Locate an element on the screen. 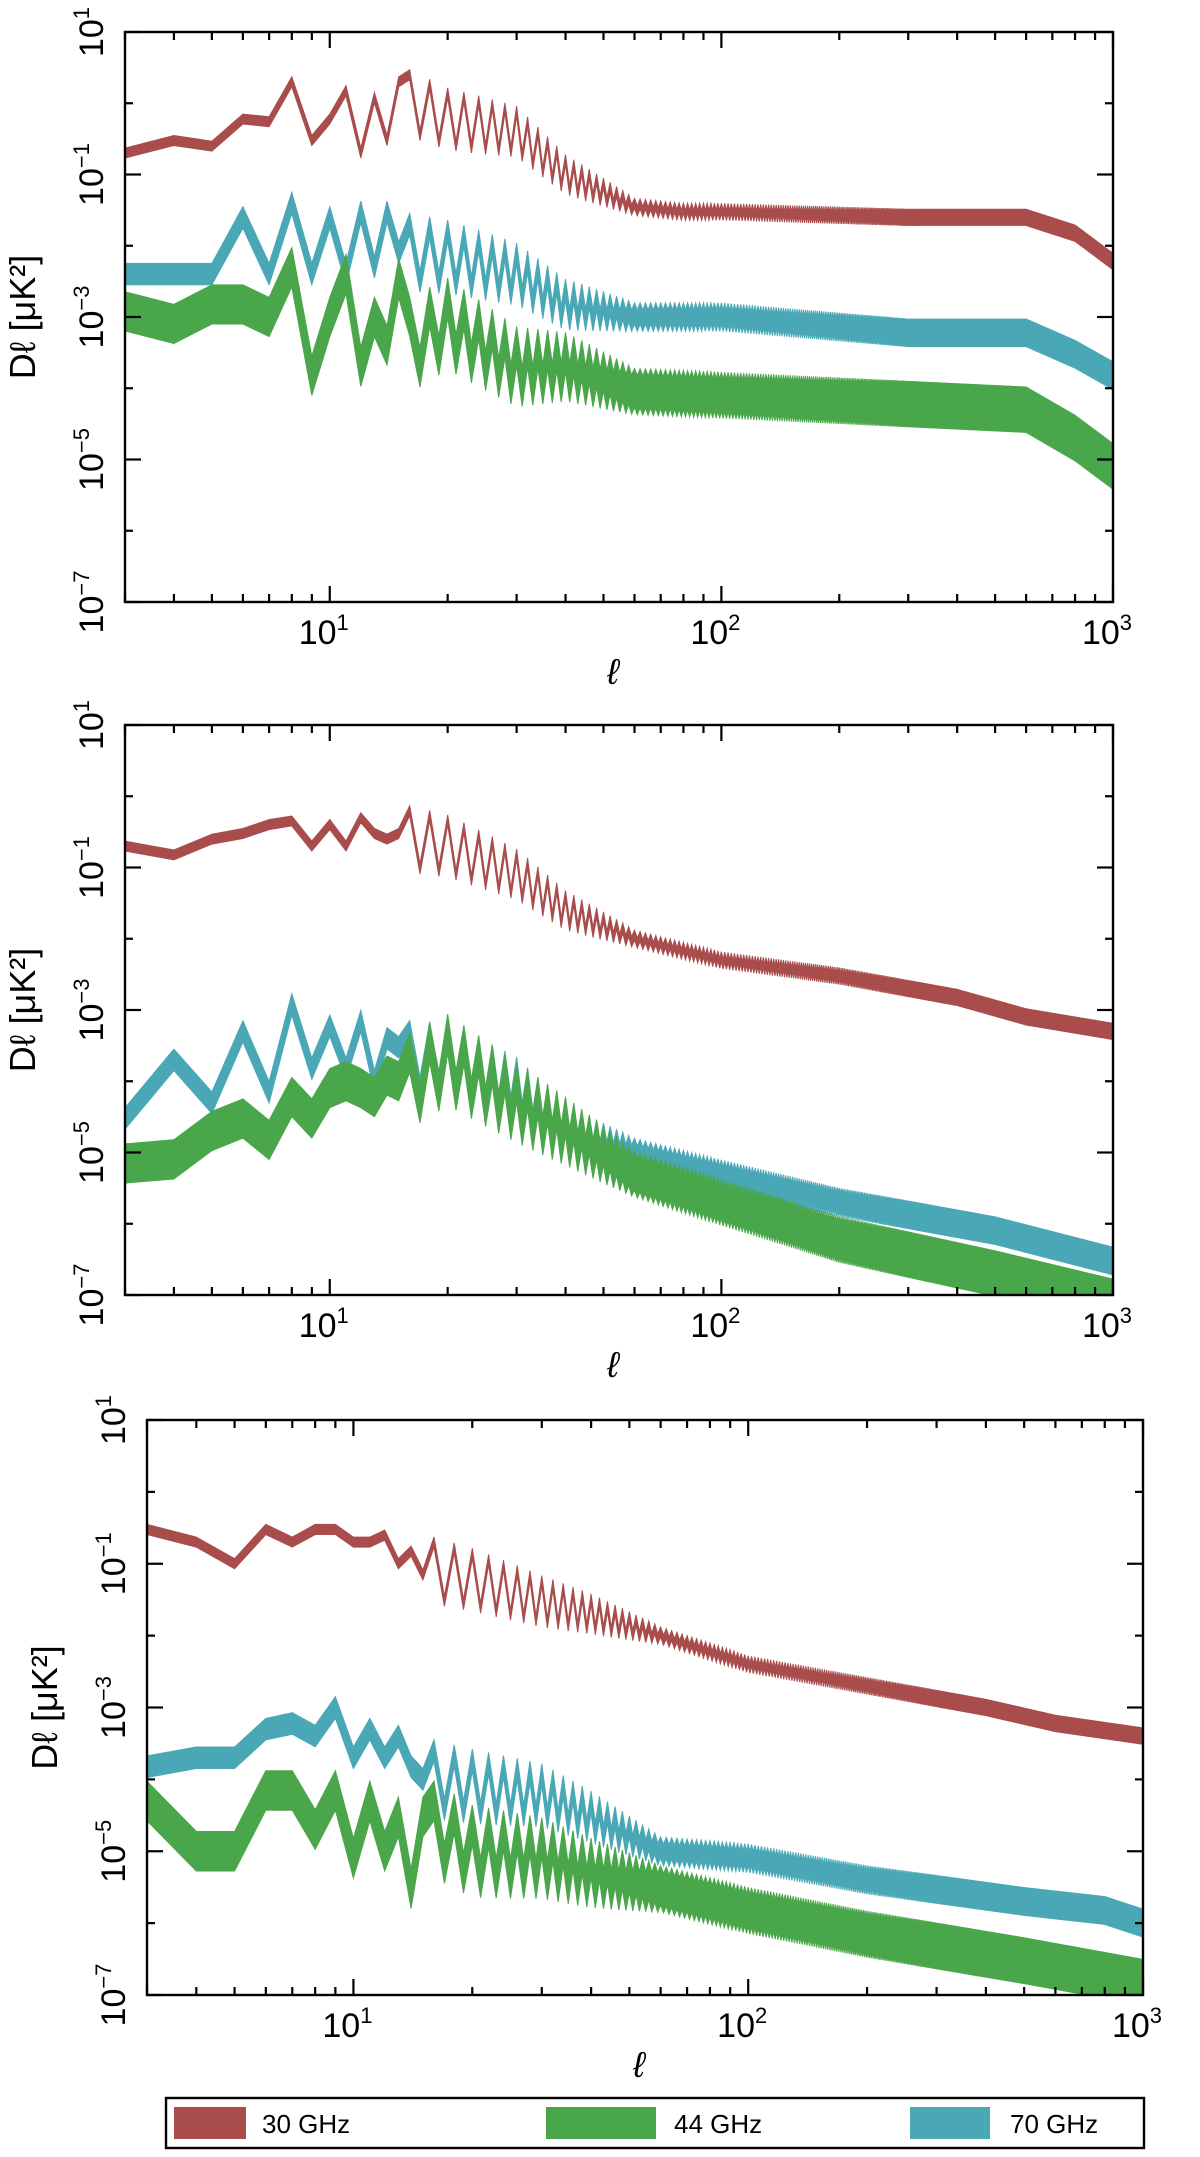 This screenshot has height=2157, width=1200. legend-item-44ghz: 44 GHz is located at coordinates (654, 2123).